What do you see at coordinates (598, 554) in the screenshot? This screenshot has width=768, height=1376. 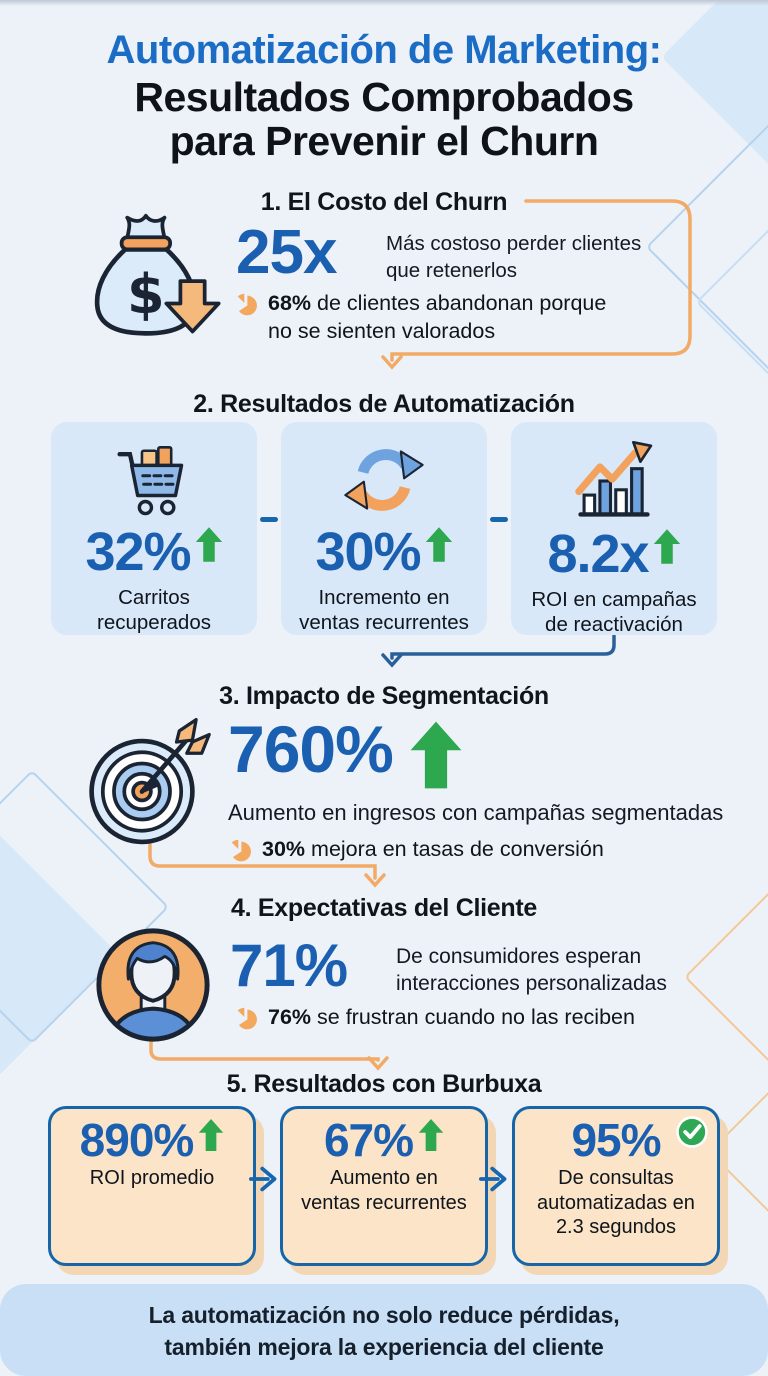 I see `card-stat-value: 8.2x` at bounding box center [598, 554].